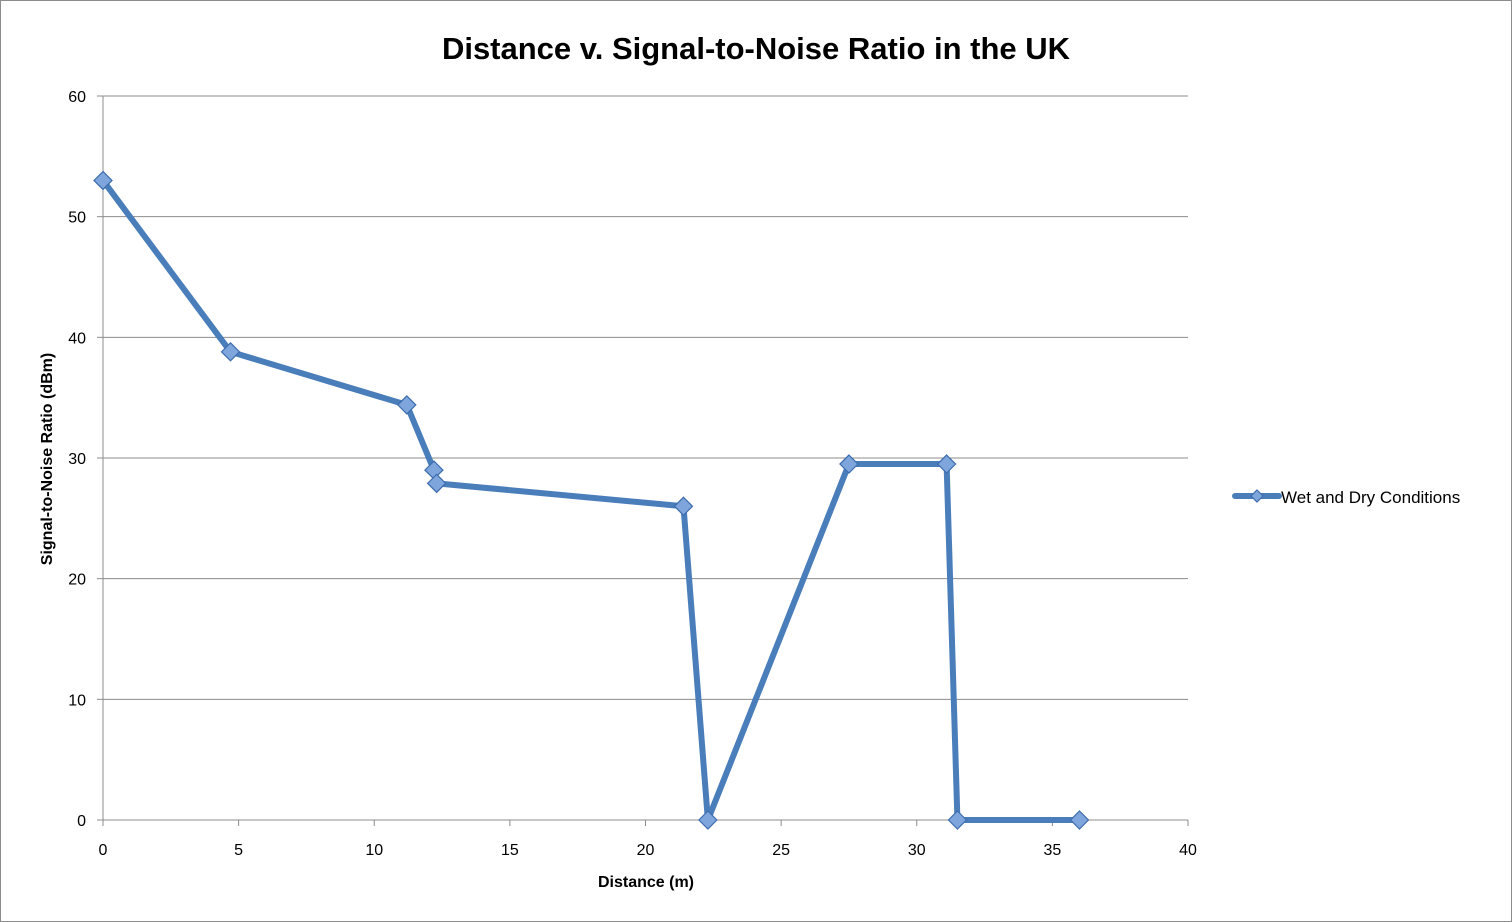  Describe the element at coordinates (646, 850) in the screenshot. I see `x-tick-label: 20` at that location.